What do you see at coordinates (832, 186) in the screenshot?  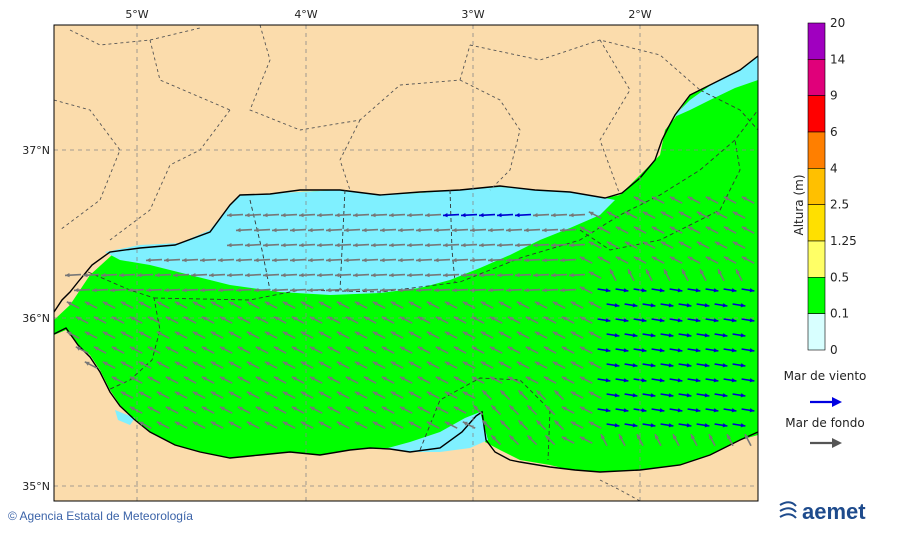 I see `height-colorbar: 20 14 9 6 4 2.5 1.25 0.5 0.1 0` at bounding box center [832, 186].